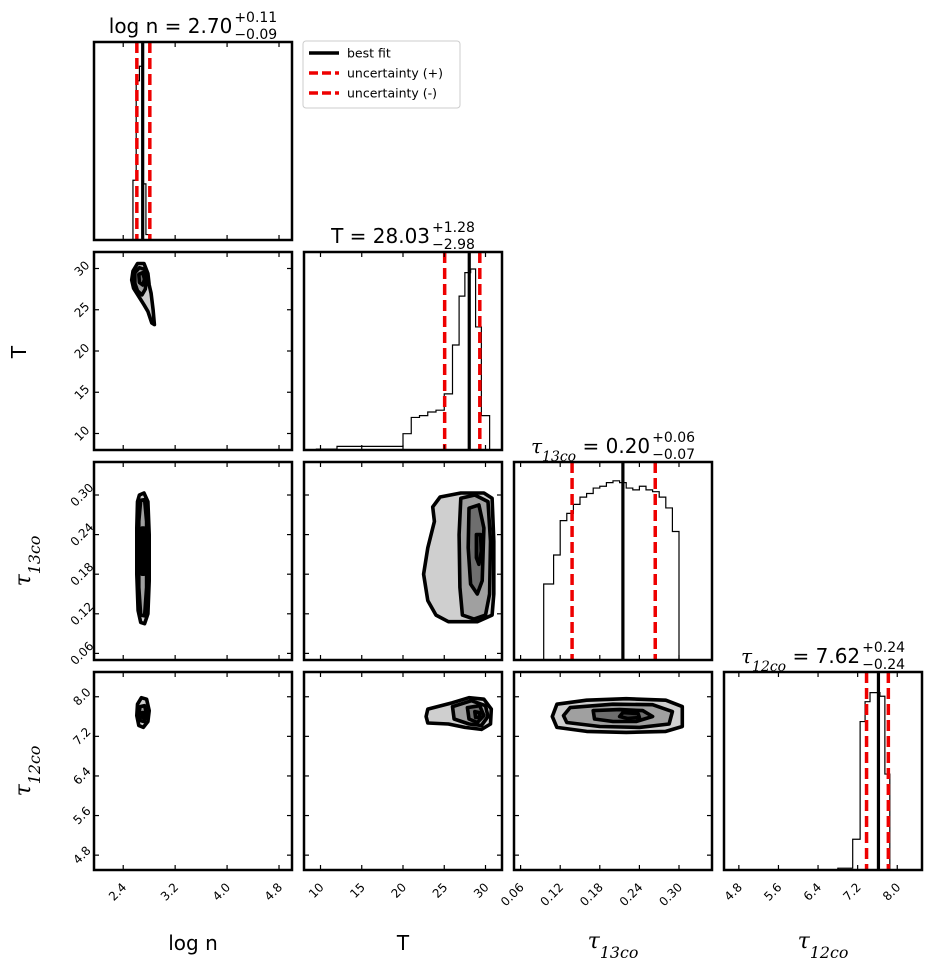  I want to click on legend-label-0: best fit, so click(369, 53).